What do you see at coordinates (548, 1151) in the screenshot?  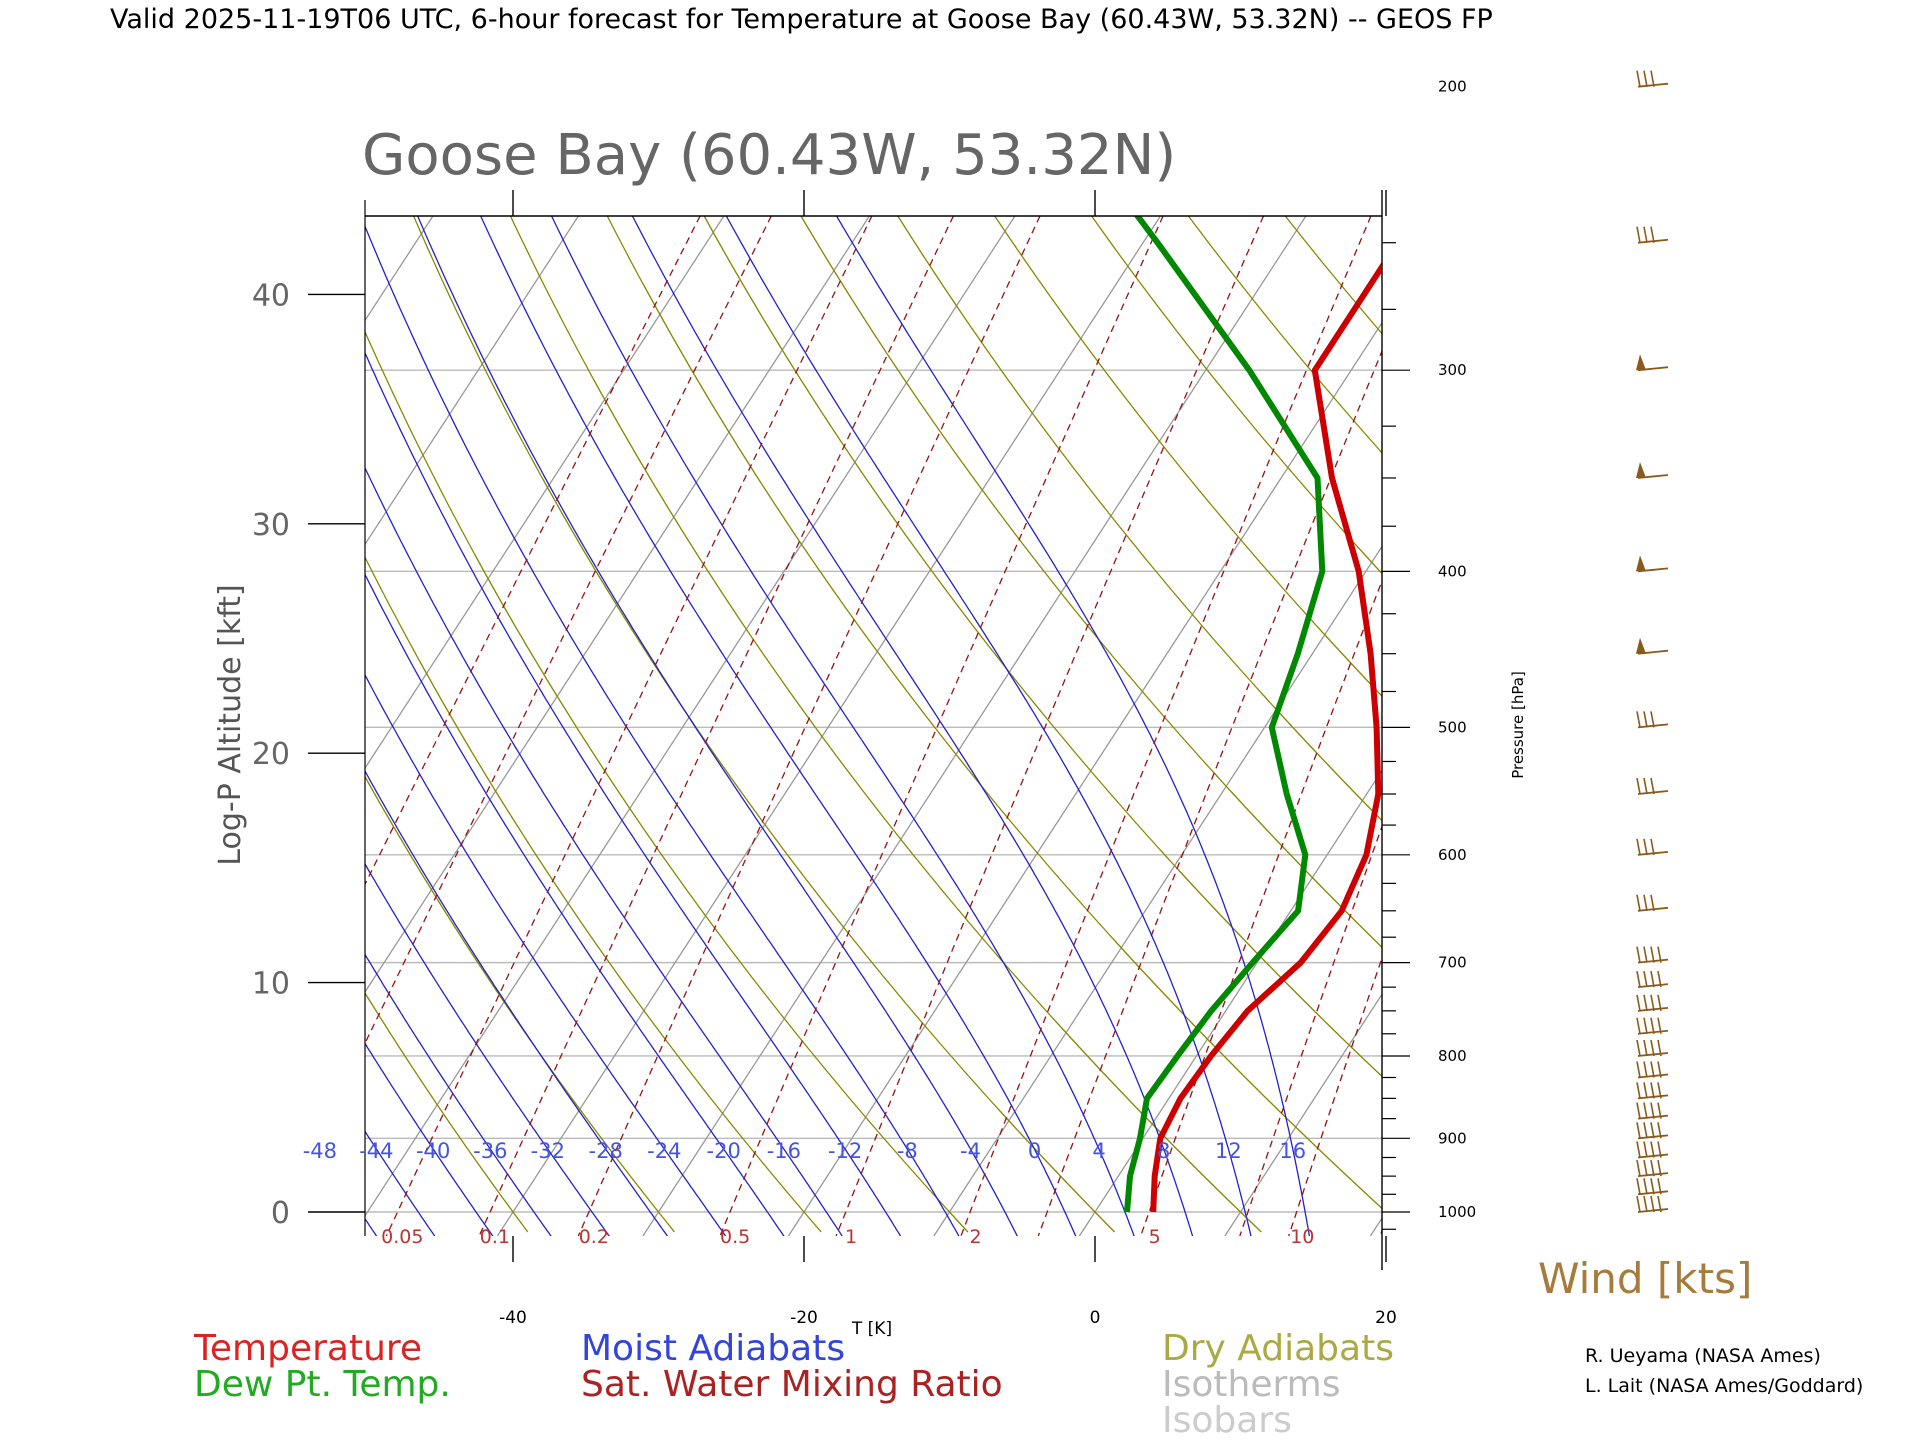 I see `moist-adiabat-label: -32` at bounding box center [548, 1151].